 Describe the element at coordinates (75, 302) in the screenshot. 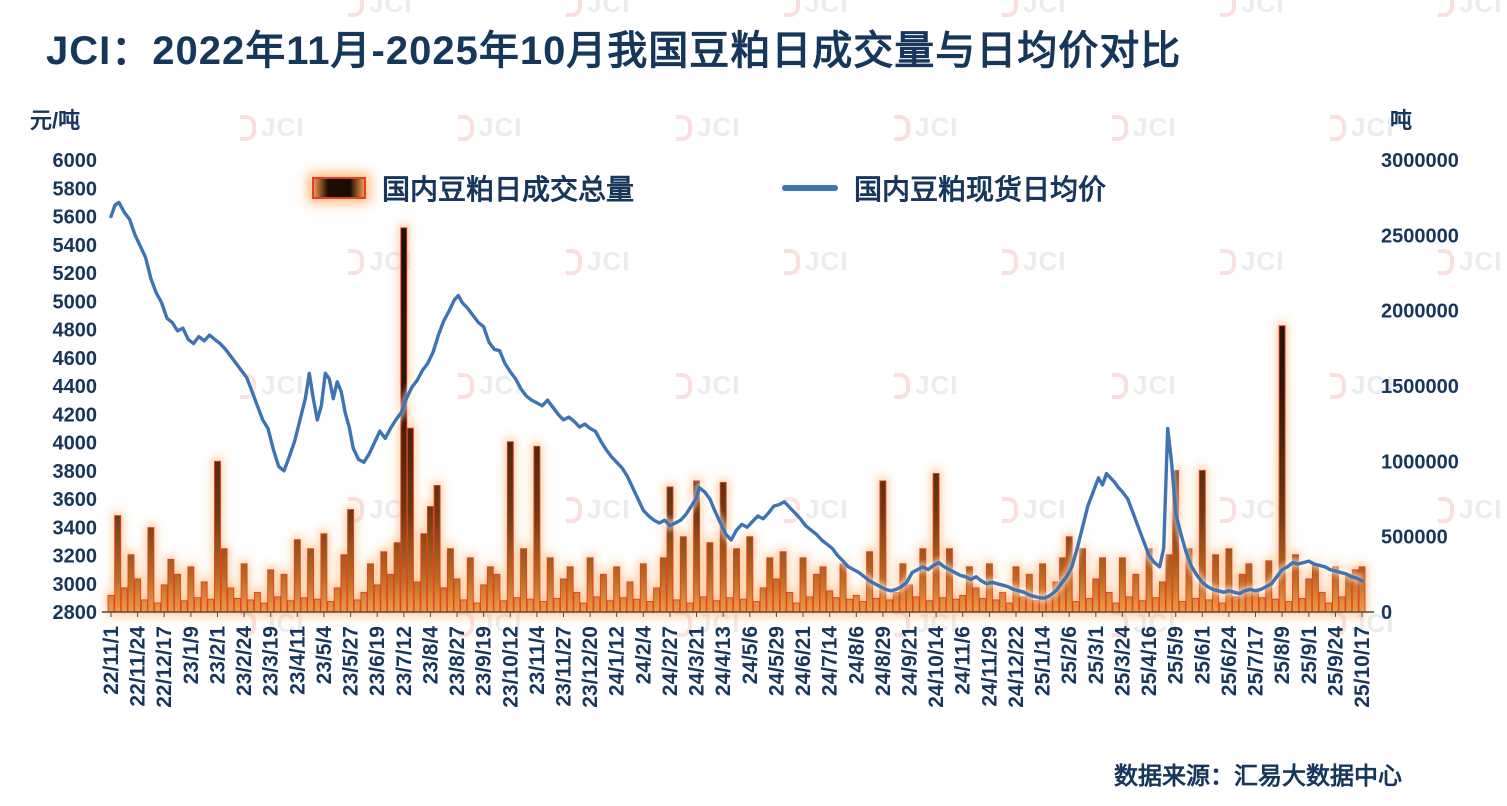

I see `left-axis-tick-label: 5000` at that location.